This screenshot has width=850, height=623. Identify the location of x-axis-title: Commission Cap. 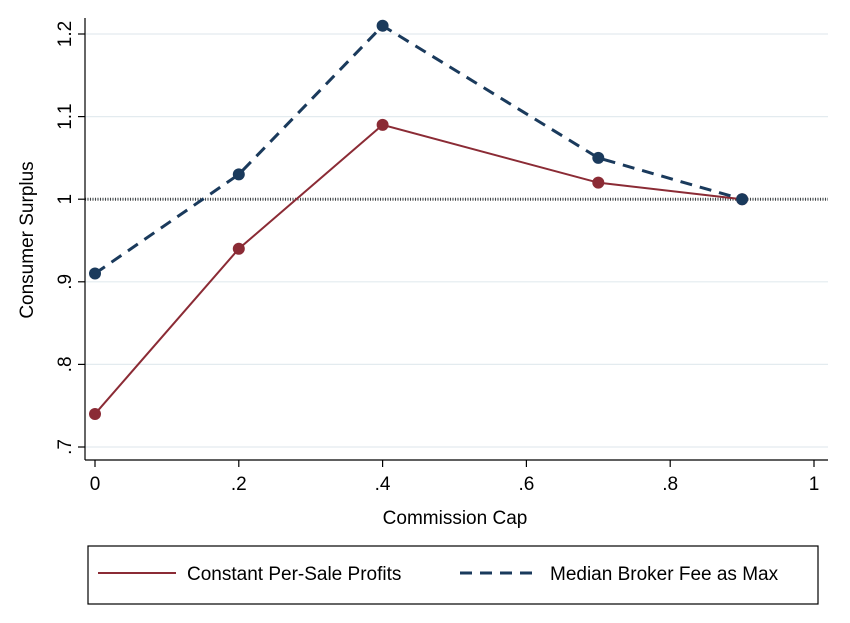
(455, 518).